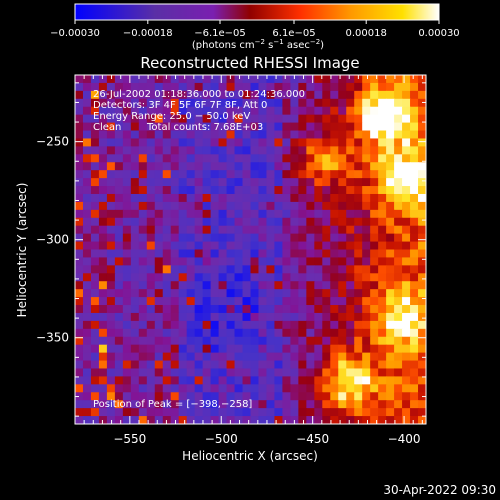 The height and width of the screenshot is (500, 500). What do you see at coordinates (199, 94) in the screenshot?
I see `annotation-time-range: 26-Jul-2002 01:18:36.000 to 01:24:36.000` at bounding box center [199, 94].